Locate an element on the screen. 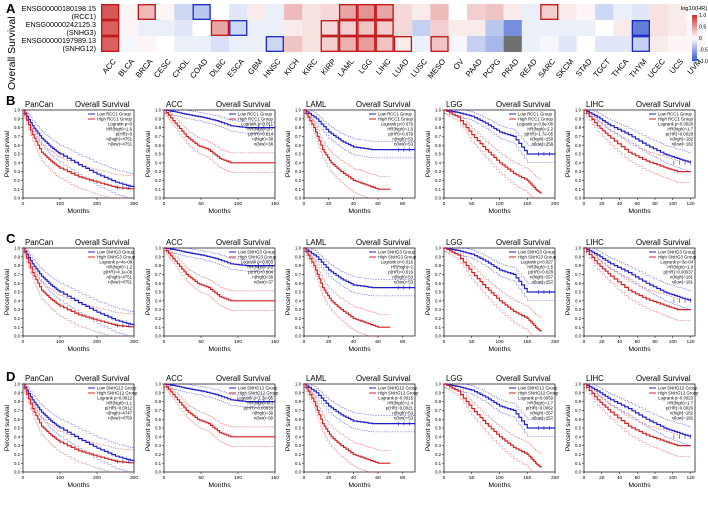 This screenshot has width=708, height=527. heatmap-cancer-label: PCPG is located at coordinates (491, 68).